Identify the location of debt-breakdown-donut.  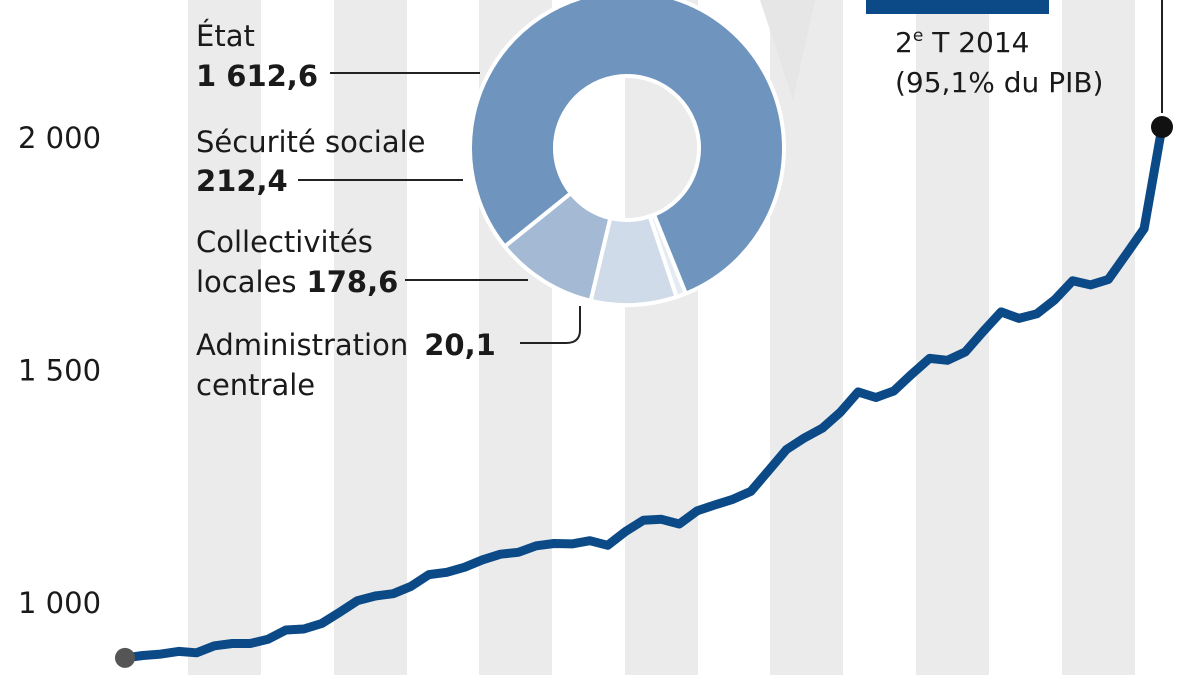
(627, 153).